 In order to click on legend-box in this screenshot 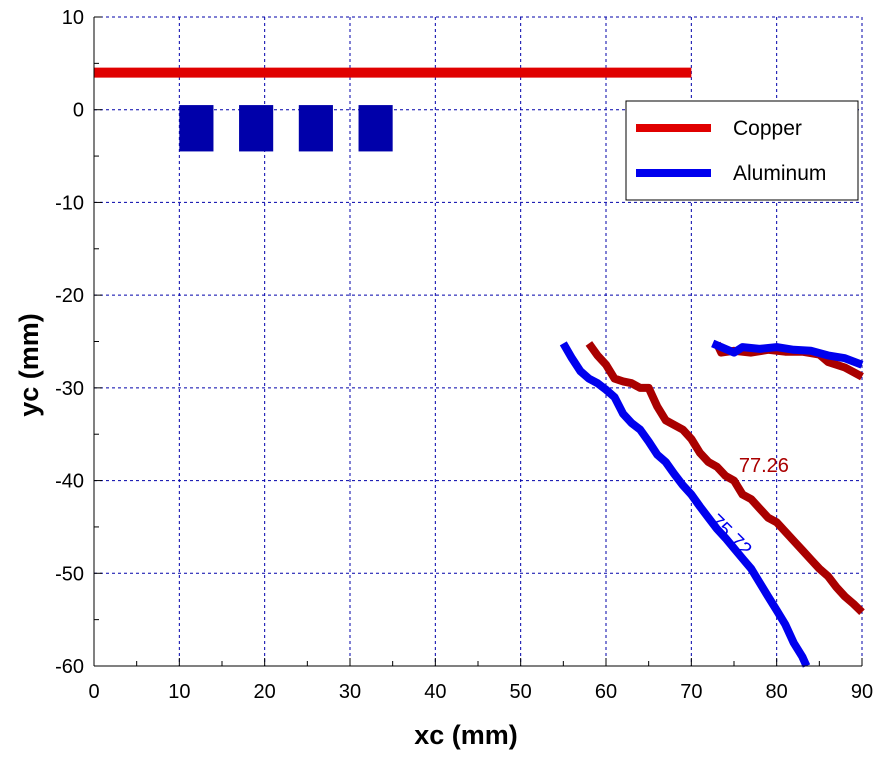, I will do `click(742, 150)`.